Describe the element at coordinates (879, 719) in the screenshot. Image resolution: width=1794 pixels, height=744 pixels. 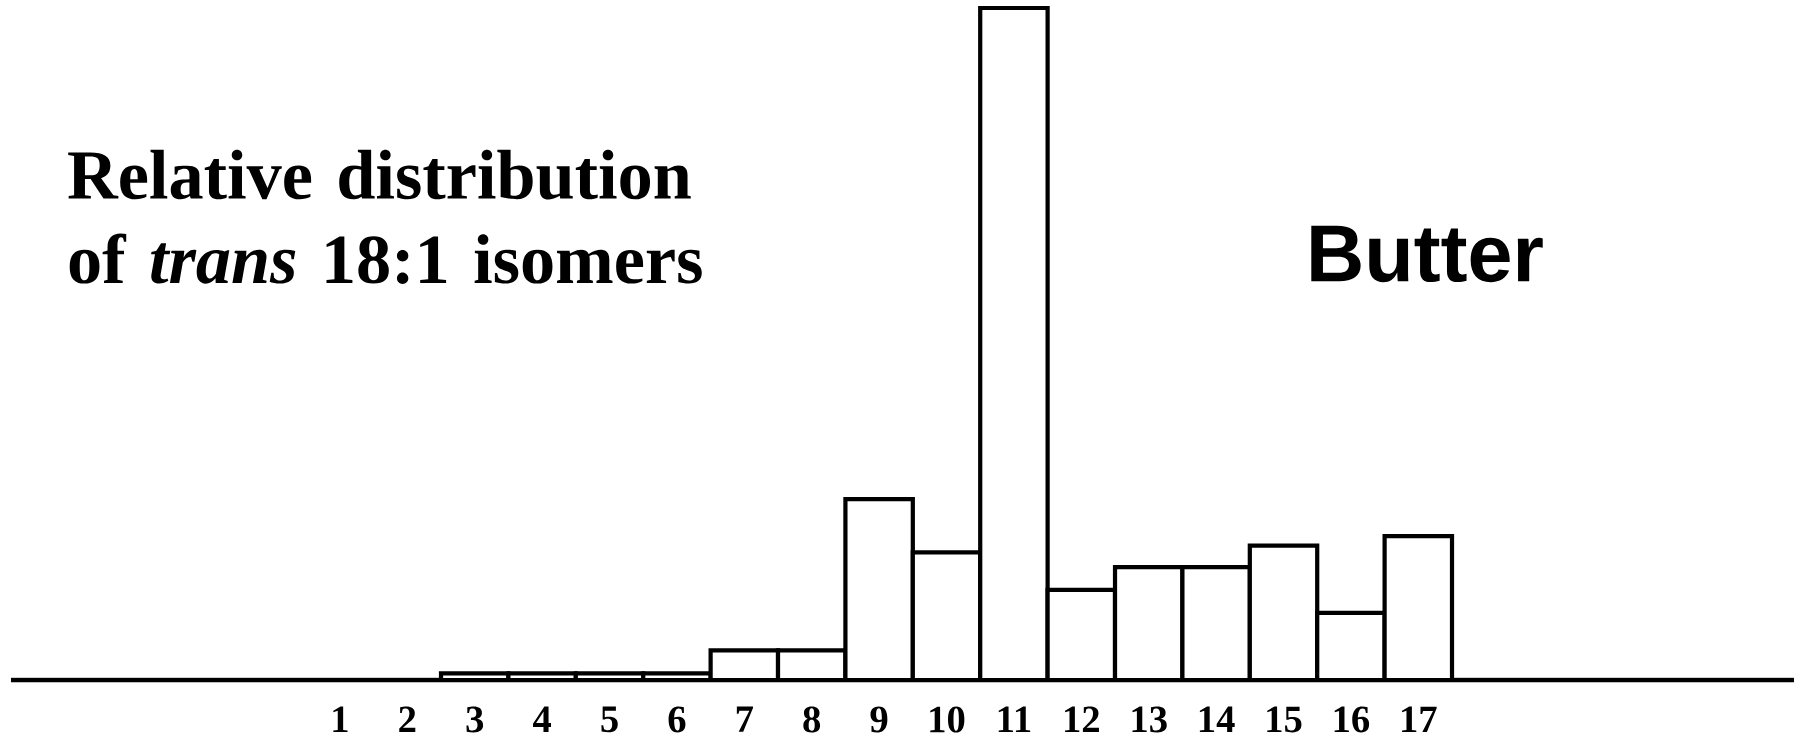
I see `x-tick-label: 9` at that location.